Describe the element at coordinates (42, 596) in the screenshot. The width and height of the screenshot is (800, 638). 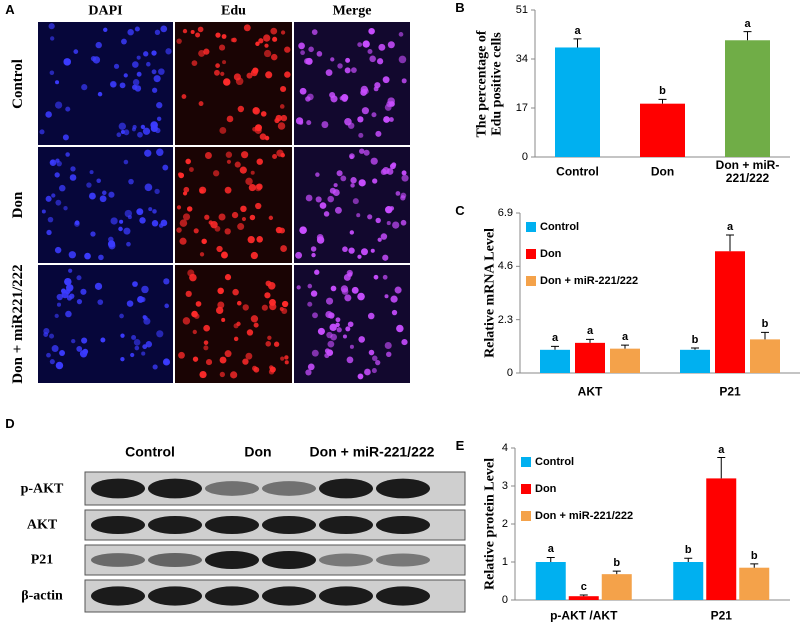
I see `blot-row-label: β-actin` at that location.